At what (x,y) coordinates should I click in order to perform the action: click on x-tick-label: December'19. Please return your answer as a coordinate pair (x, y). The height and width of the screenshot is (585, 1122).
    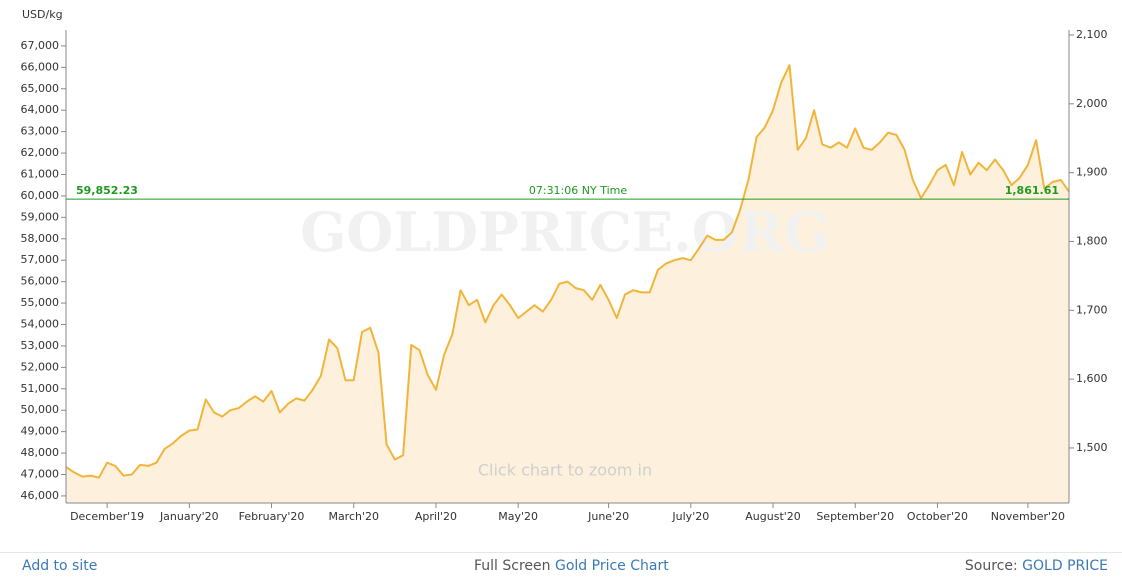
    Looking at the image, I should click on (107, 516).